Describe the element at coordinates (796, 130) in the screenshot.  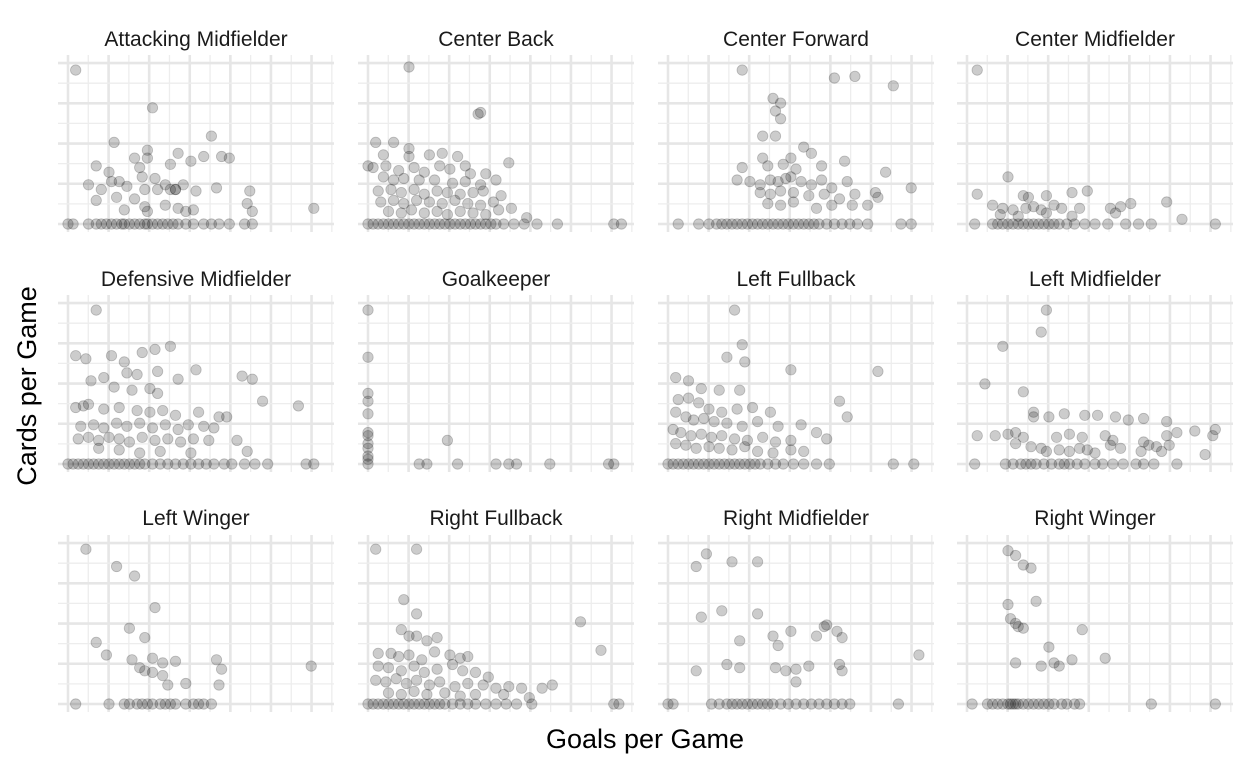
I see `facet-panel: Center Forward` at that location.